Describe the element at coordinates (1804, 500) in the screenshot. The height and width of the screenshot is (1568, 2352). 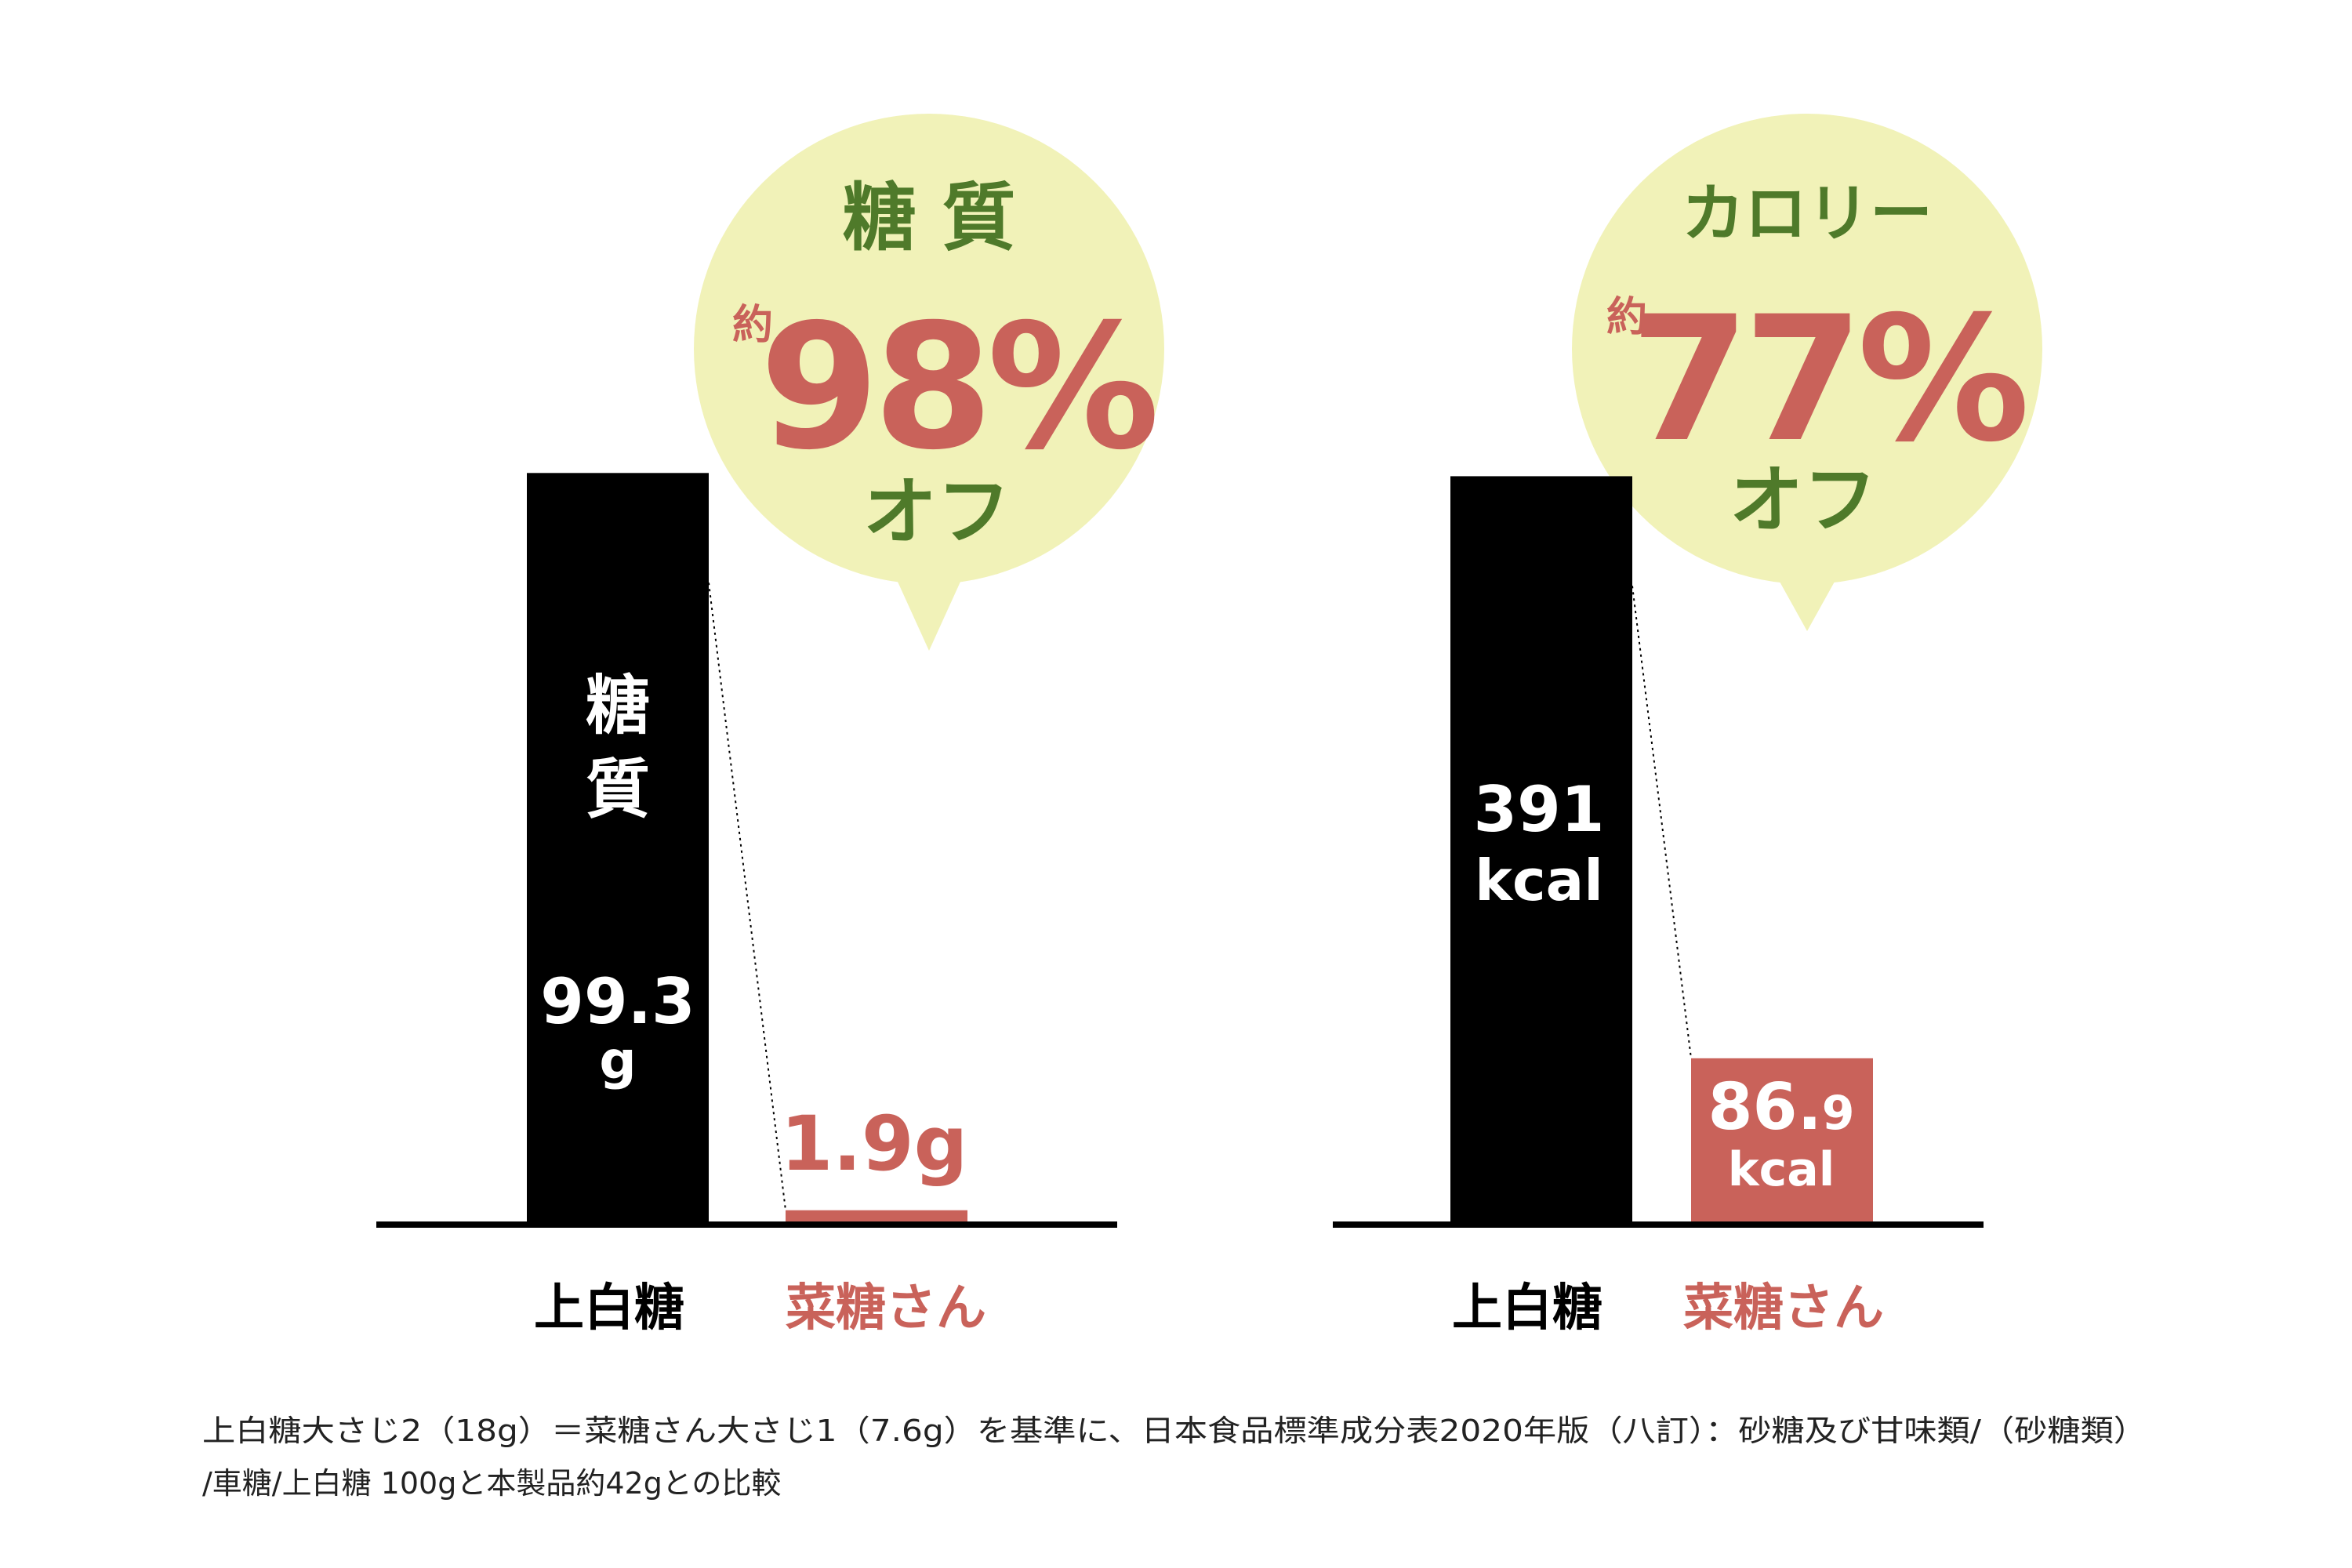
I see `callout-calorie-suffix: オフ` at that location.